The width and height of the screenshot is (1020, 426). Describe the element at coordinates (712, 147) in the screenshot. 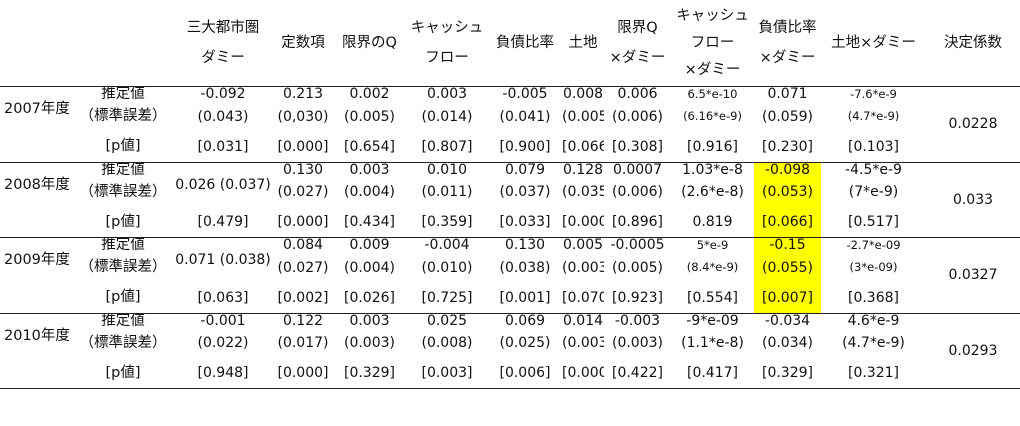

I see `table-cell: [0.916]` at that location.